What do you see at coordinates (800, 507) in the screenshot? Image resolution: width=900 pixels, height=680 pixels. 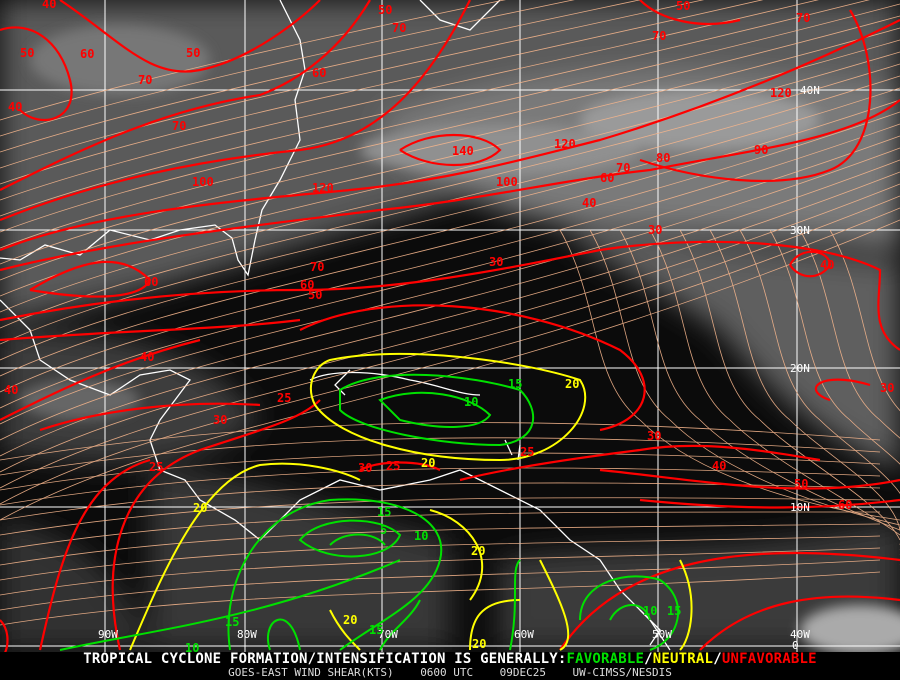 I see `lat-label: 10N` at bounding box center [800, 507].